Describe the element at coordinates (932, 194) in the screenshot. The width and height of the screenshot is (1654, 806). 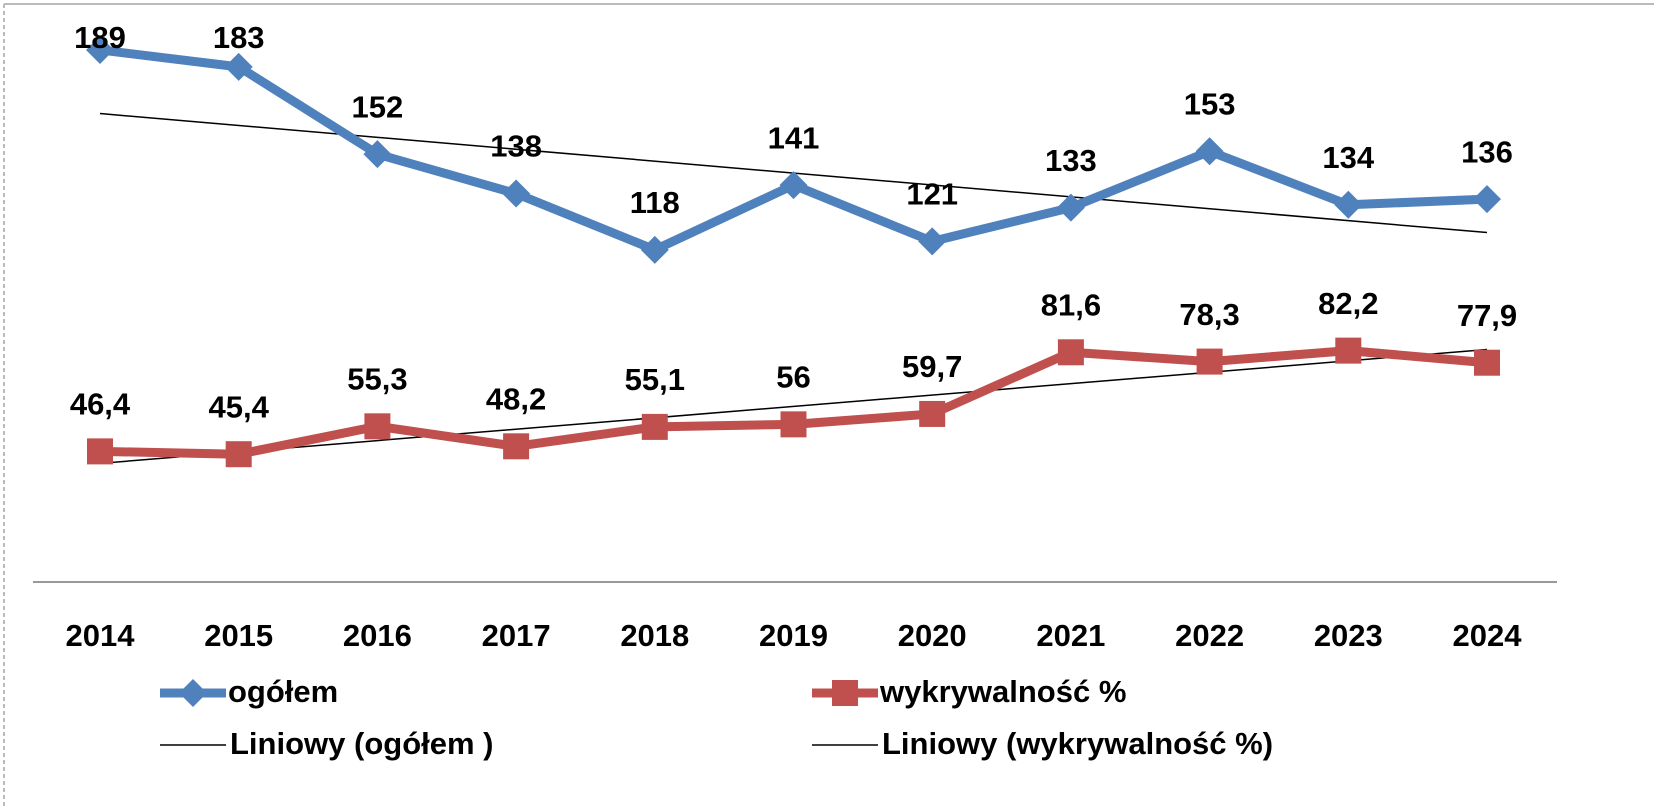
I see `data-label: 121` at that location.